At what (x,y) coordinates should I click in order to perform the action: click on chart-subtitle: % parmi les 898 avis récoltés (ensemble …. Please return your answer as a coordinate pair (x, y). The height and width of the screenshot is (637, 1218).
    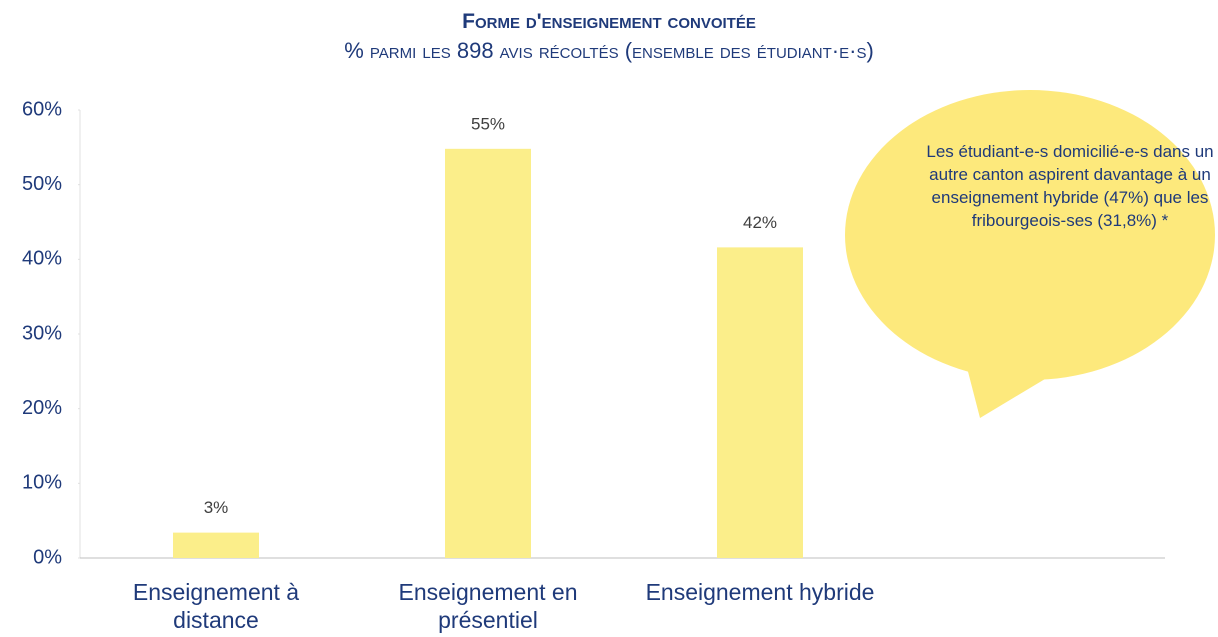
    Looking at the image, I should click on (609, 50).